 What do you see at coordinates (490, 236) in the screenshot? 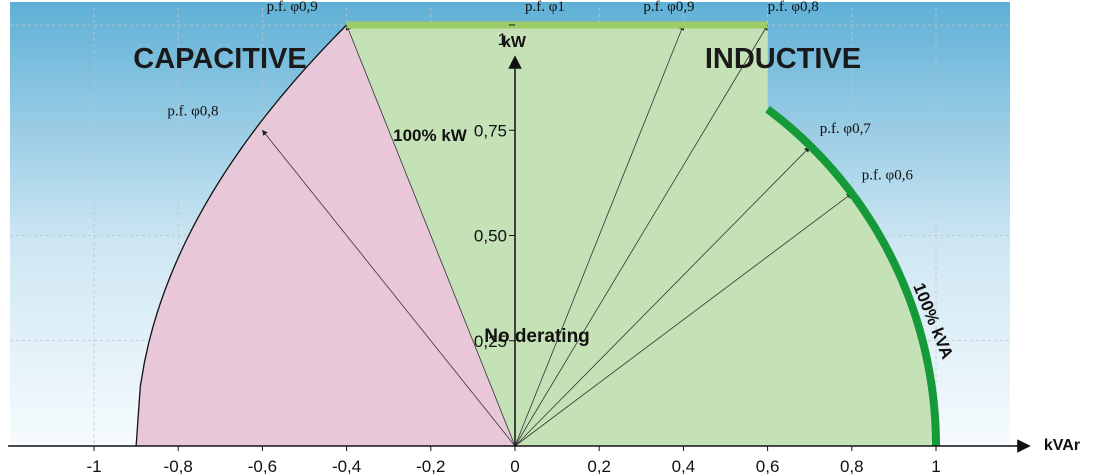
I see `y-tick-label: 0,50` at bounding box center [490, 236].